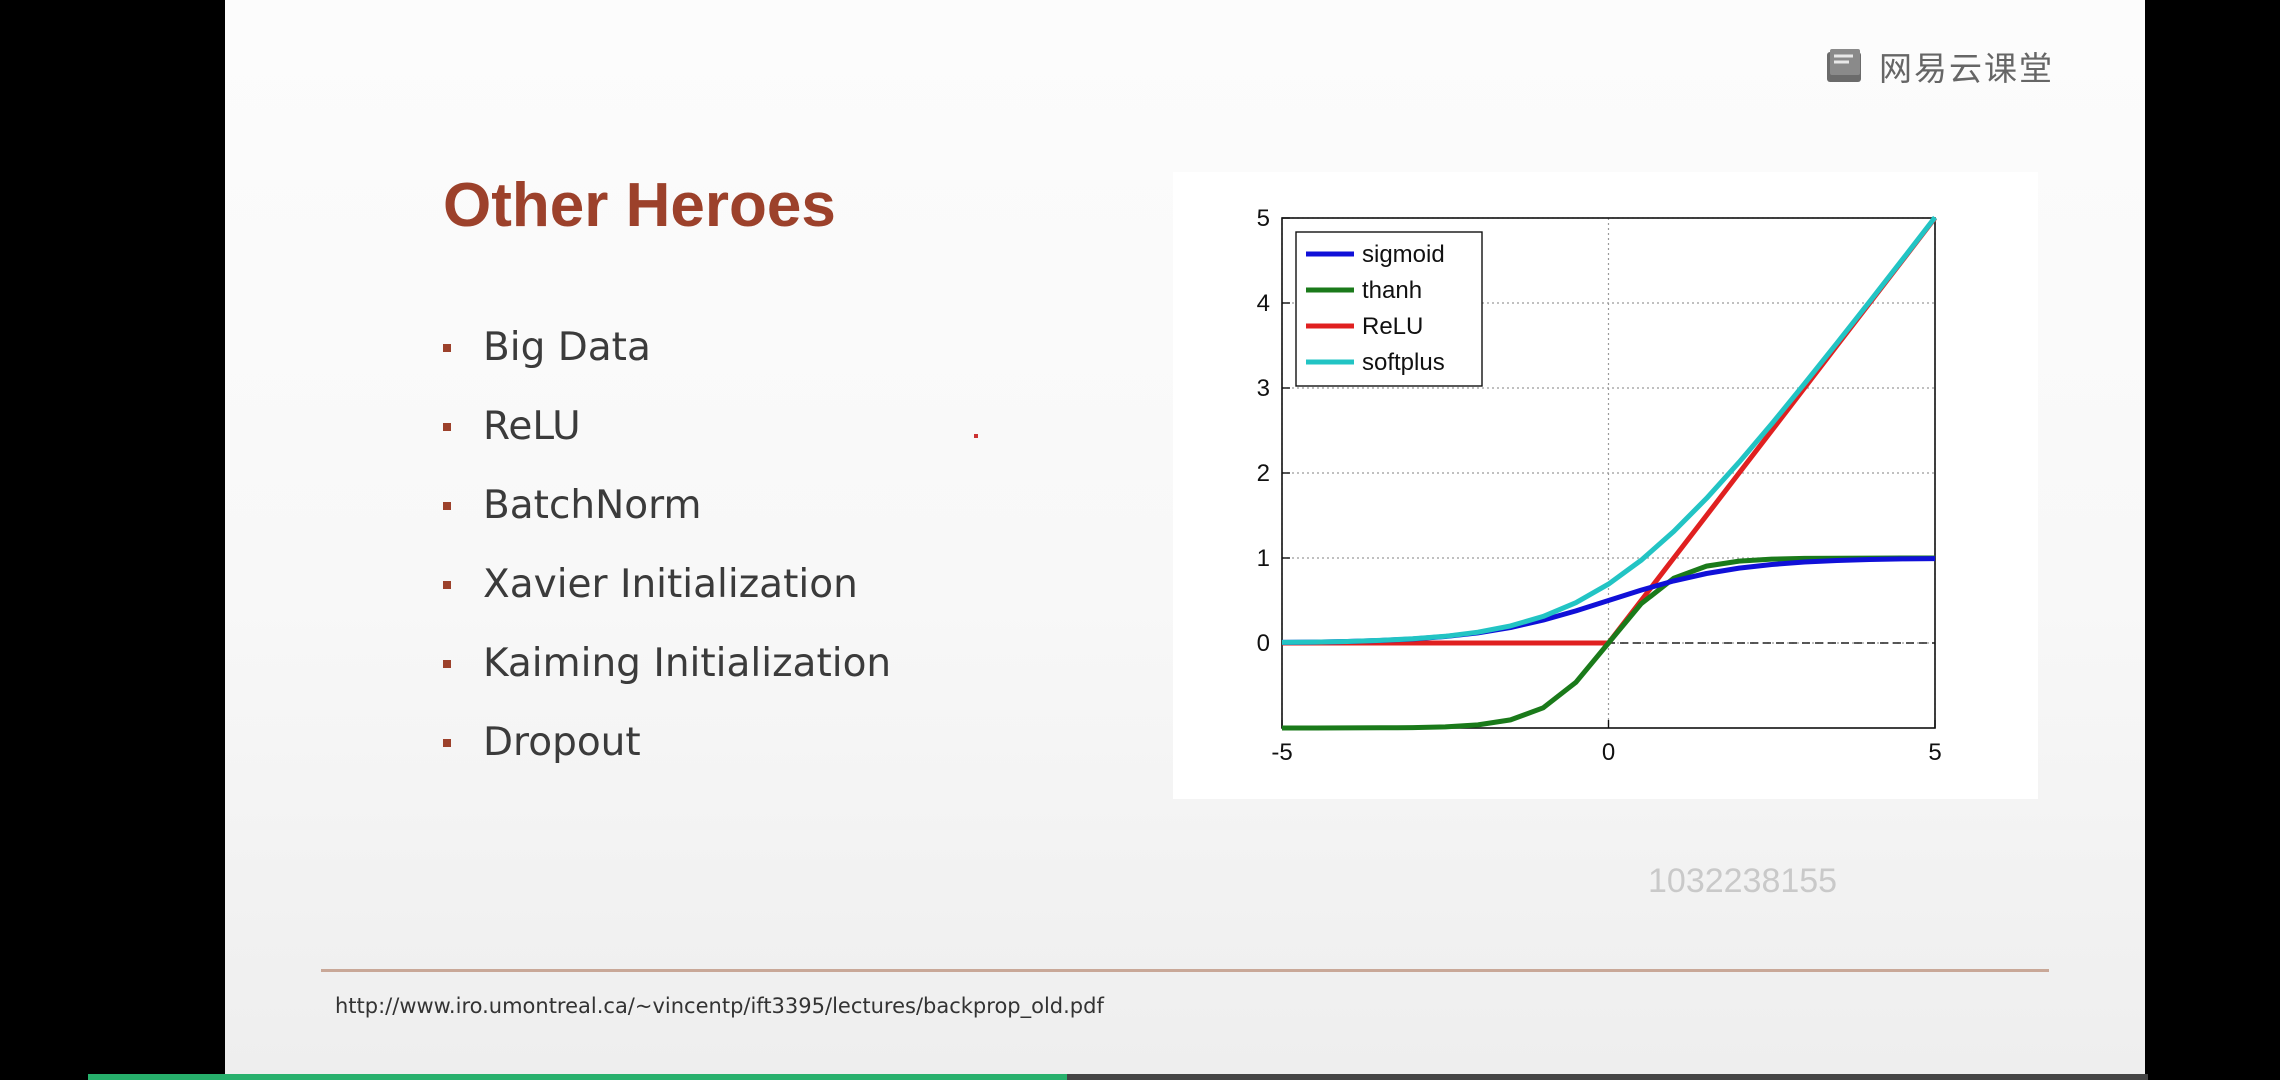 The image size is (2280, 1080). I want to click on bullet-text: Dropout, so click(562, 742).